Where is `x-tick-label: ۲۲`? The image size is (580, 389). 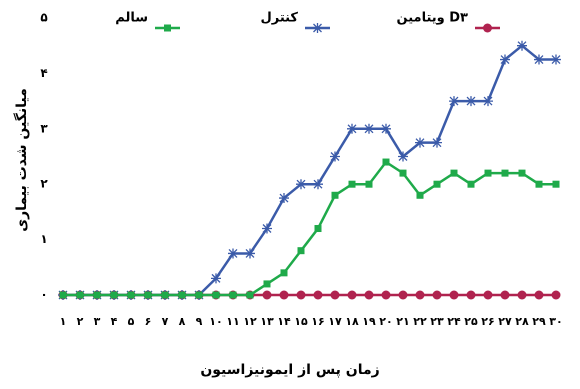 x-tick-label: ۲۲ is located at coordinates (420, 321).